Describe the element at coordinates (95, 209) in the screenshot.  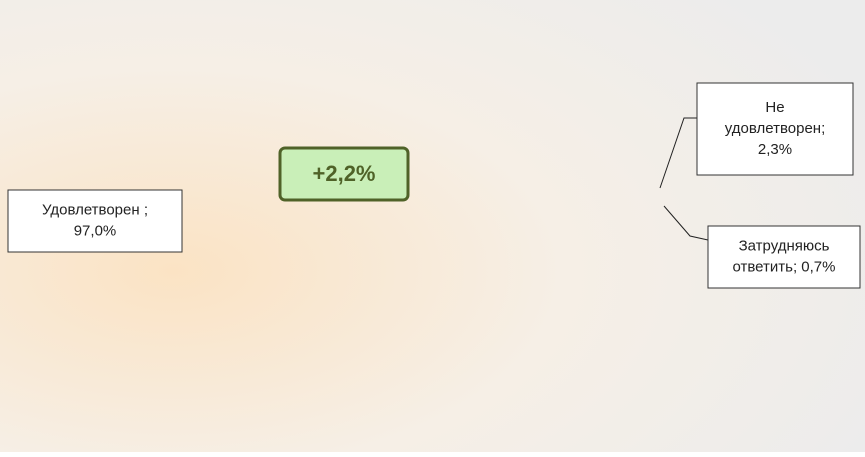
I see `data-label-line: Удовлетворен ;` at that location.